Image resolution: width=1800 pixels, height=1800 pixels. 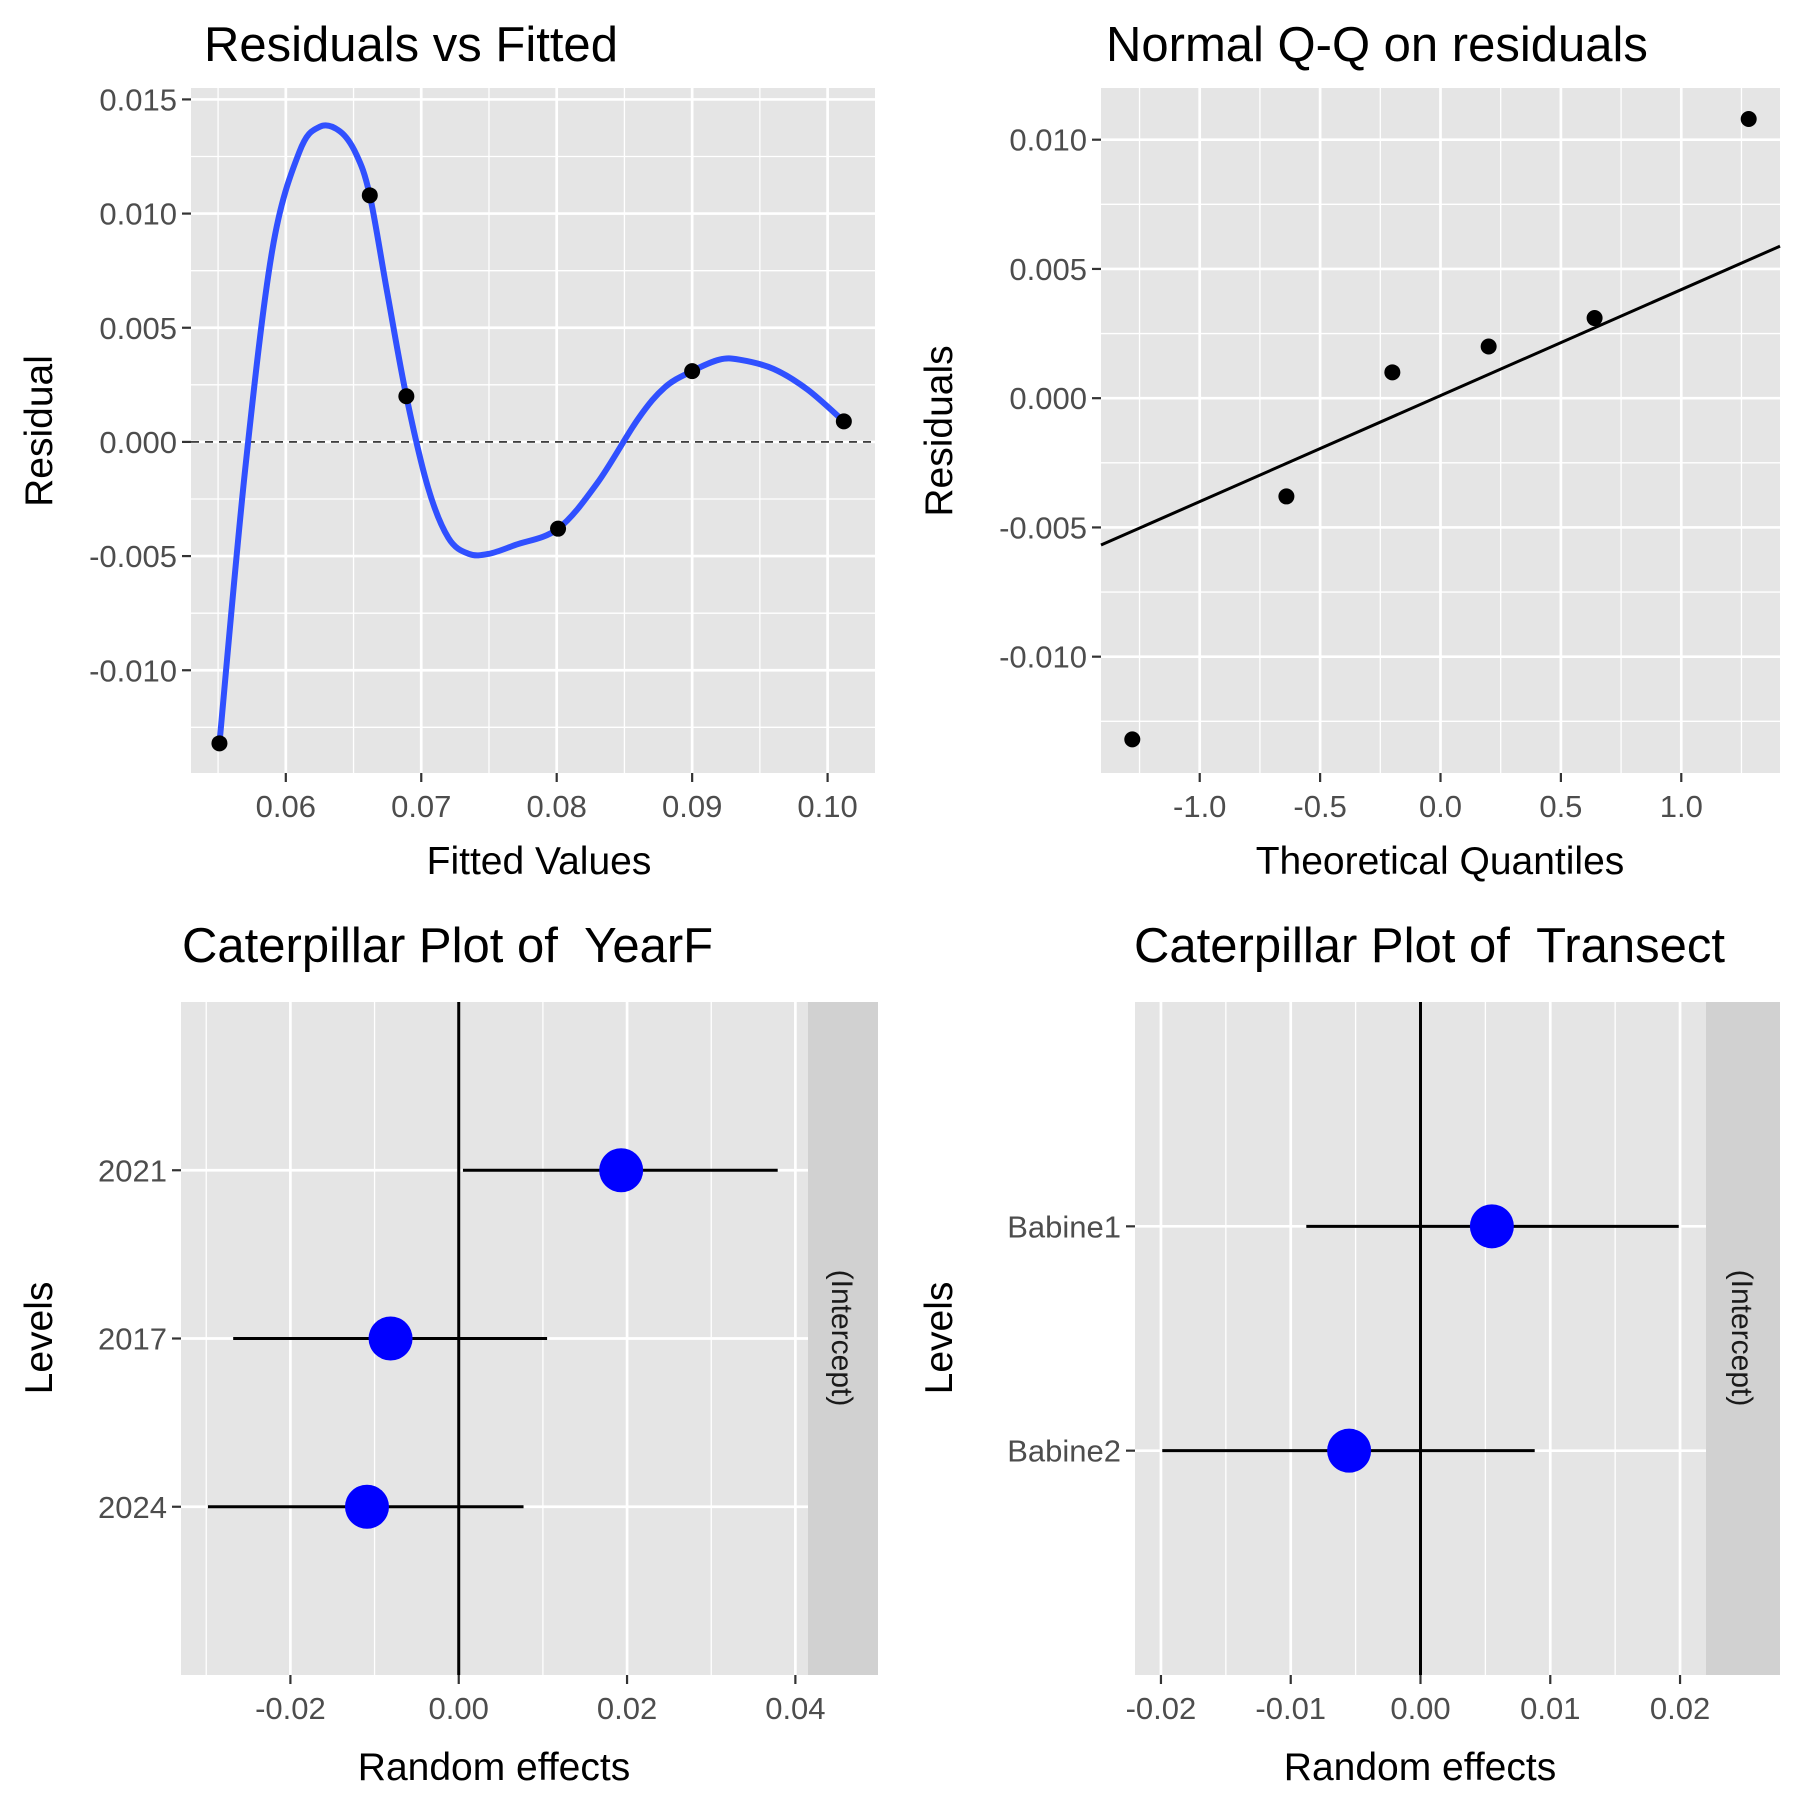 I want to click on x-tick-label: -0.5, so click(x=1319, y=806).